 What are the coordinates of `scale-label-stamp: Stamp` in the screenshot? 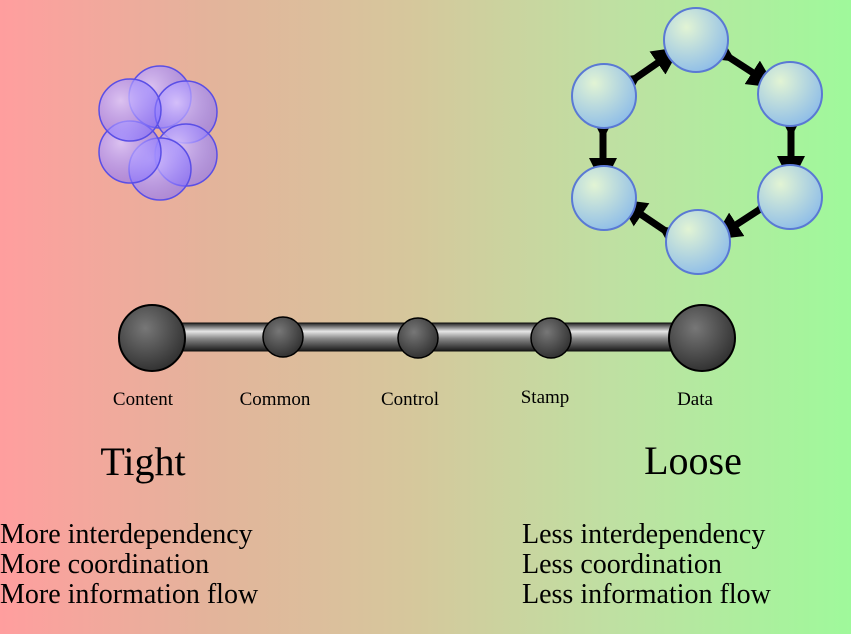 It's located at (545, 397).